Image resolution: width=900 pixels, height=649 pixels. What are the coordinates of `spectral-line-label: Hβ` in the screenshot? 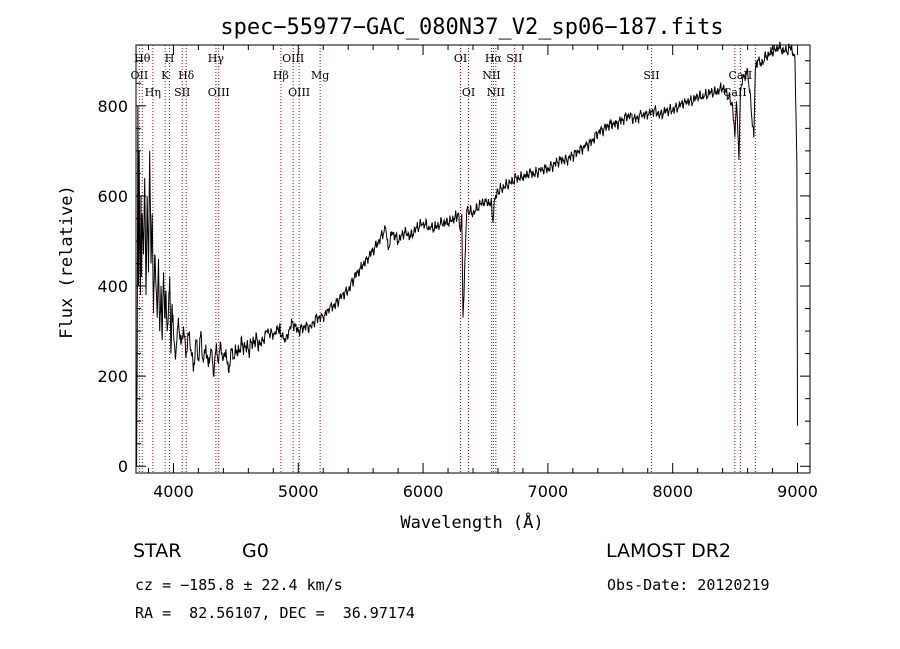 It's located at (281, 75).